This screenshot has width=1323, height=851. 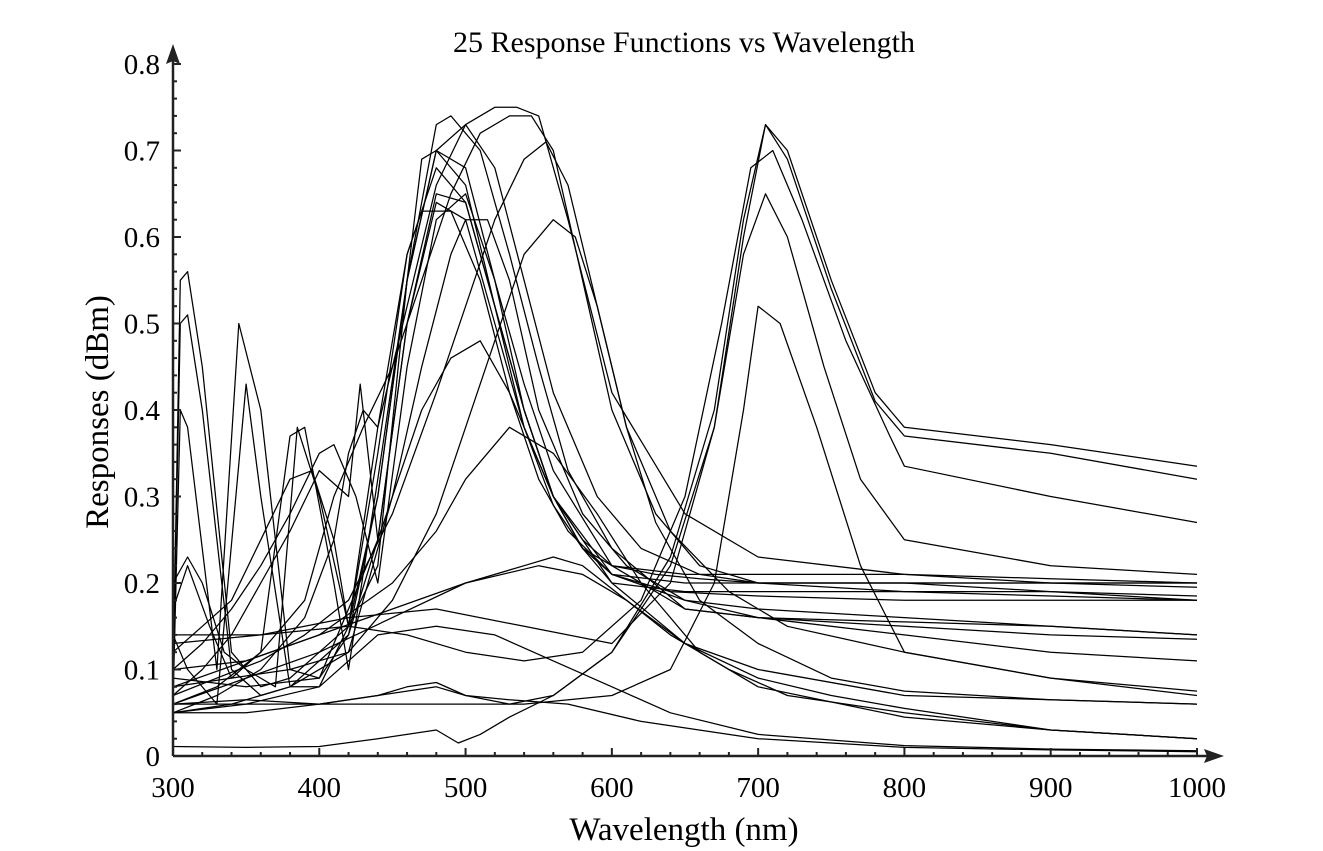 I want to click on y-axis-label: Responses (dBm), so click(x=98, y=412).